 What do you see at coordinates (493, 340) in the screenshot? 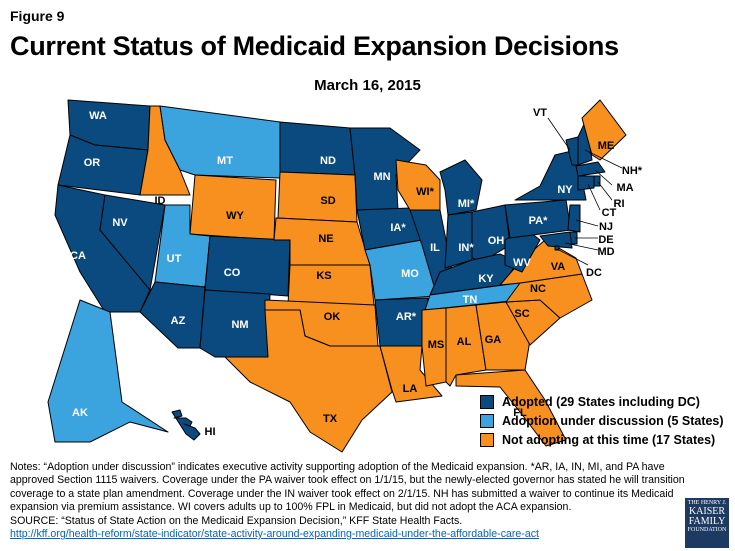
I see `state-label-ga: GA` at bounding box center [493, 340].